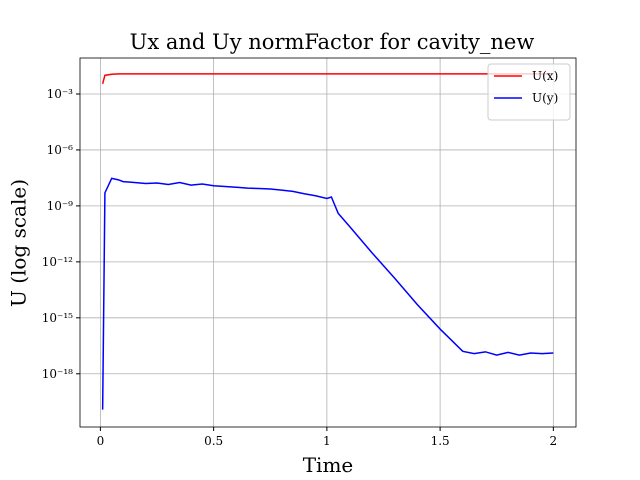 This screenshot has width=640, height=480. I want to click on legend-label: U(x), so click(545, 76).